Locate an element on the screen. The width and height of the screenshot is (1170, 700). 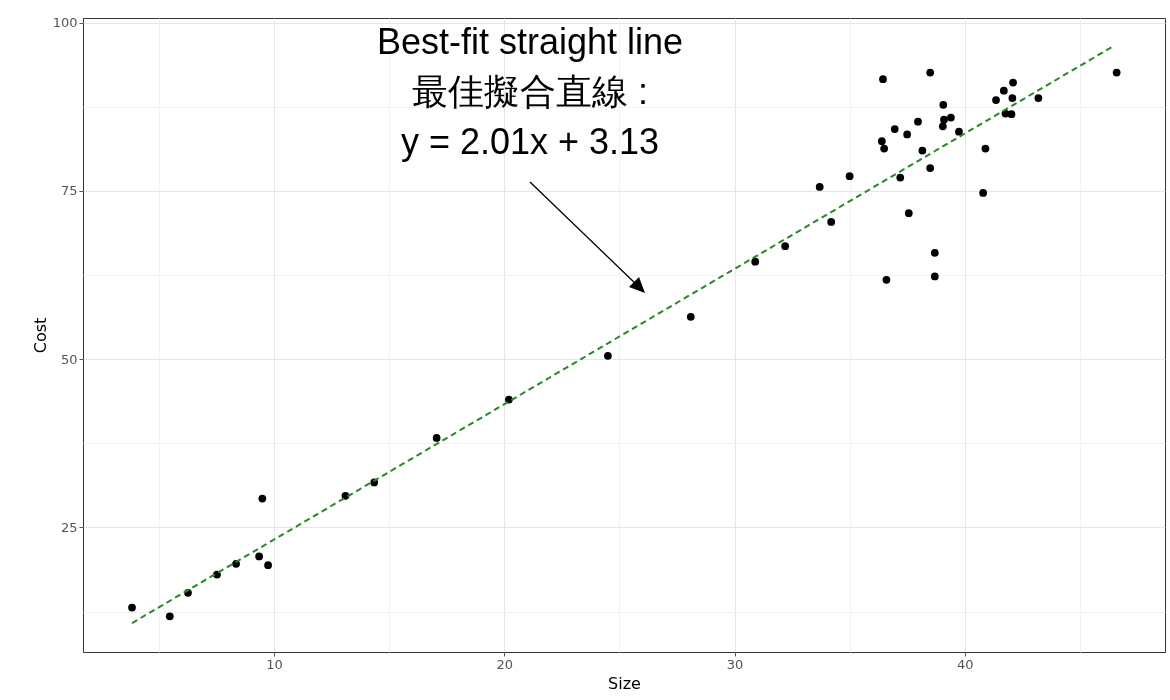
y-axis-title: Cost is located at coordinates (40, 335).